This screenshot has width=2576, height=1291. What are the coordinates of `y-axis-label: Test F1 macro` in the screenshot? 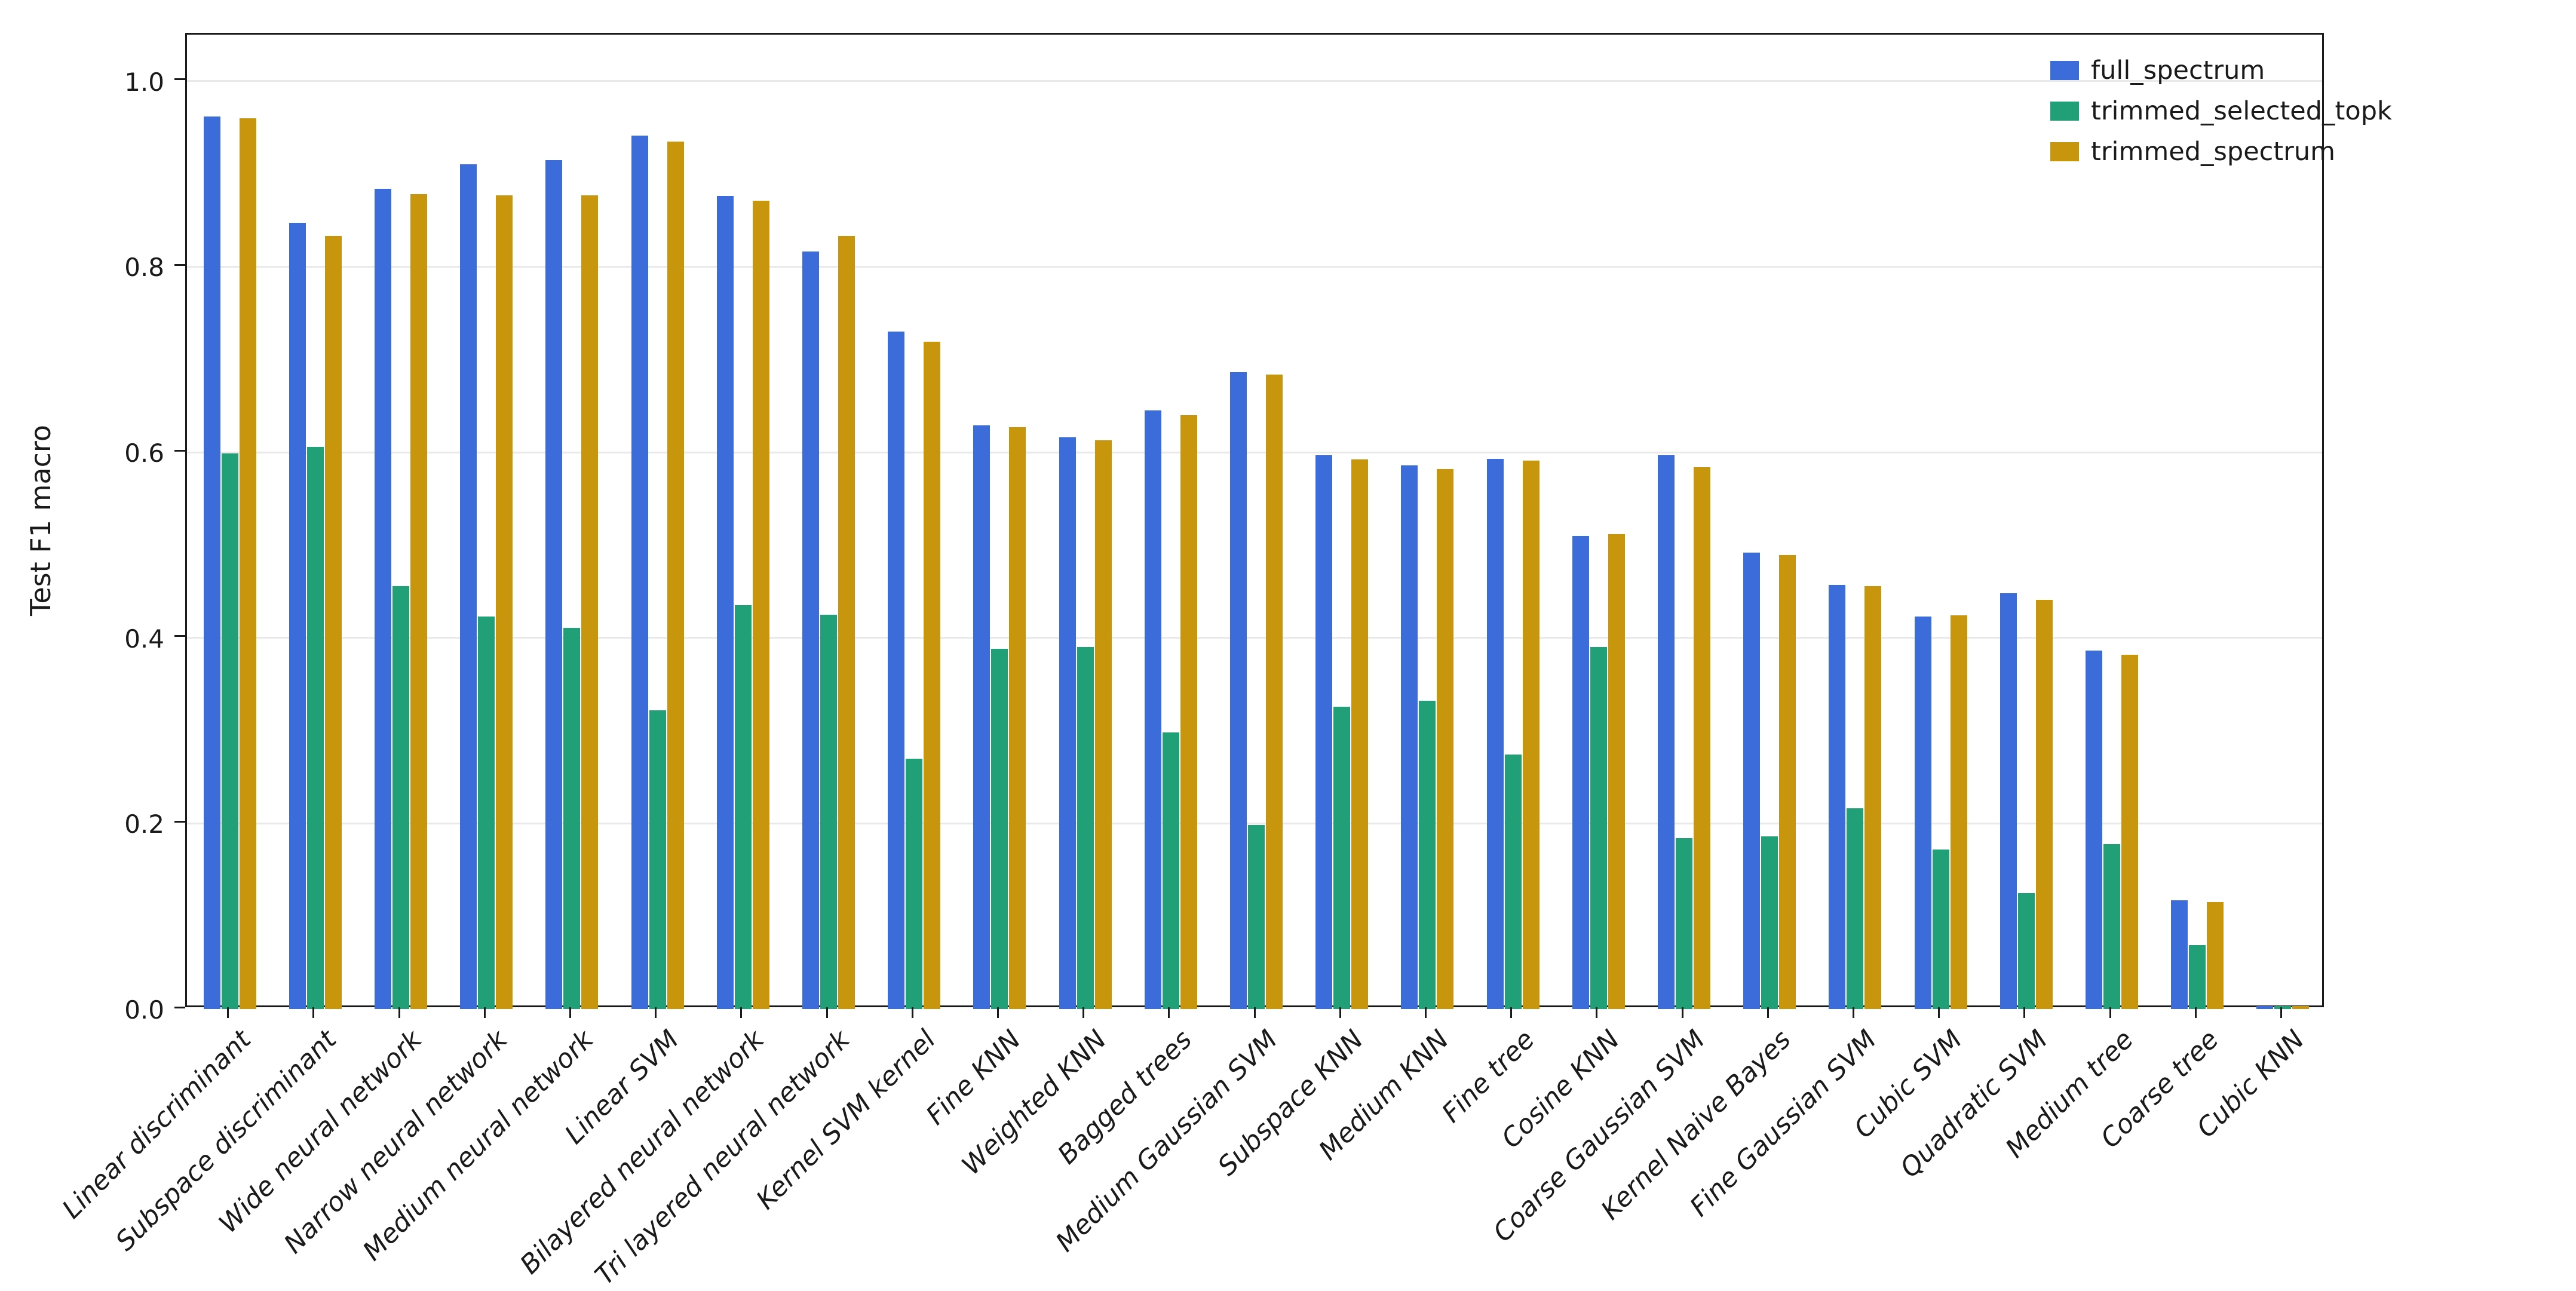 It's located at (40, 520).